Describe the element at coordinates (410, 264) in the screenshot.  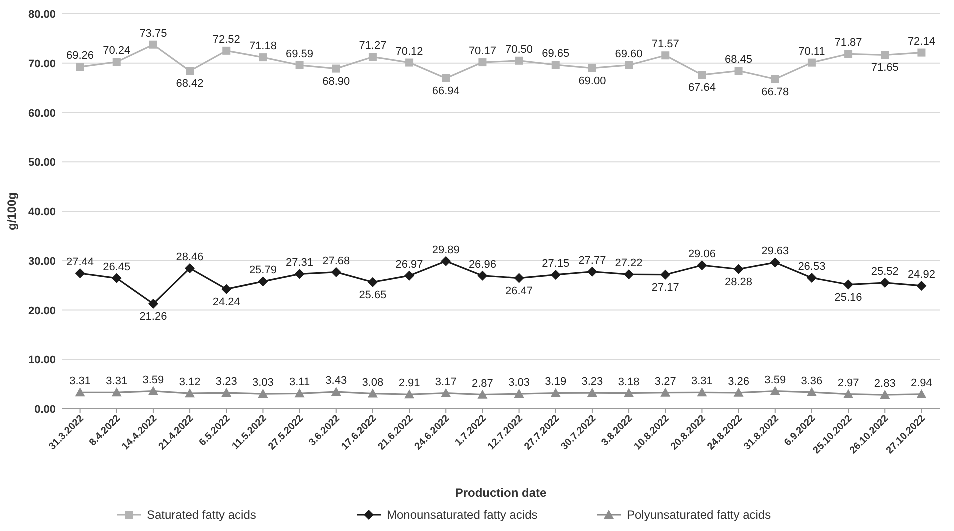
I see `data-label: 26.97` at that location.